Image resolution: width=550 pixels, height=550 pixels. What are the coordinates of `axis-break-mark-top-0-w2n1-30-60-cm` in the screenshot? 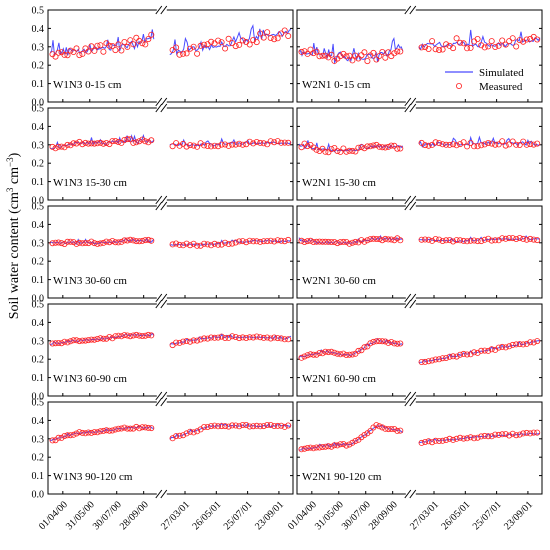 It's located at (408, 206).